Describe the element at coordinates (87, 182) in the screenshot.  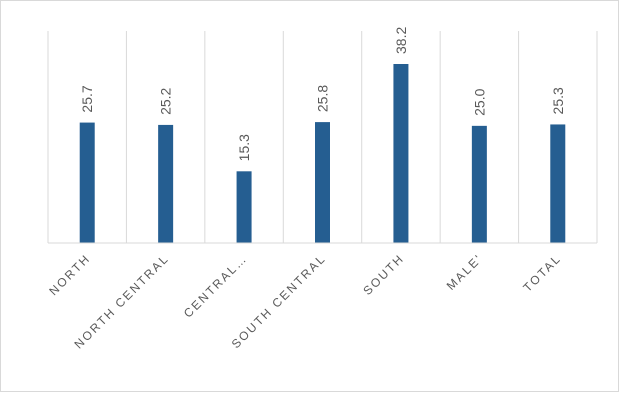
I see `bar-north` at that location.